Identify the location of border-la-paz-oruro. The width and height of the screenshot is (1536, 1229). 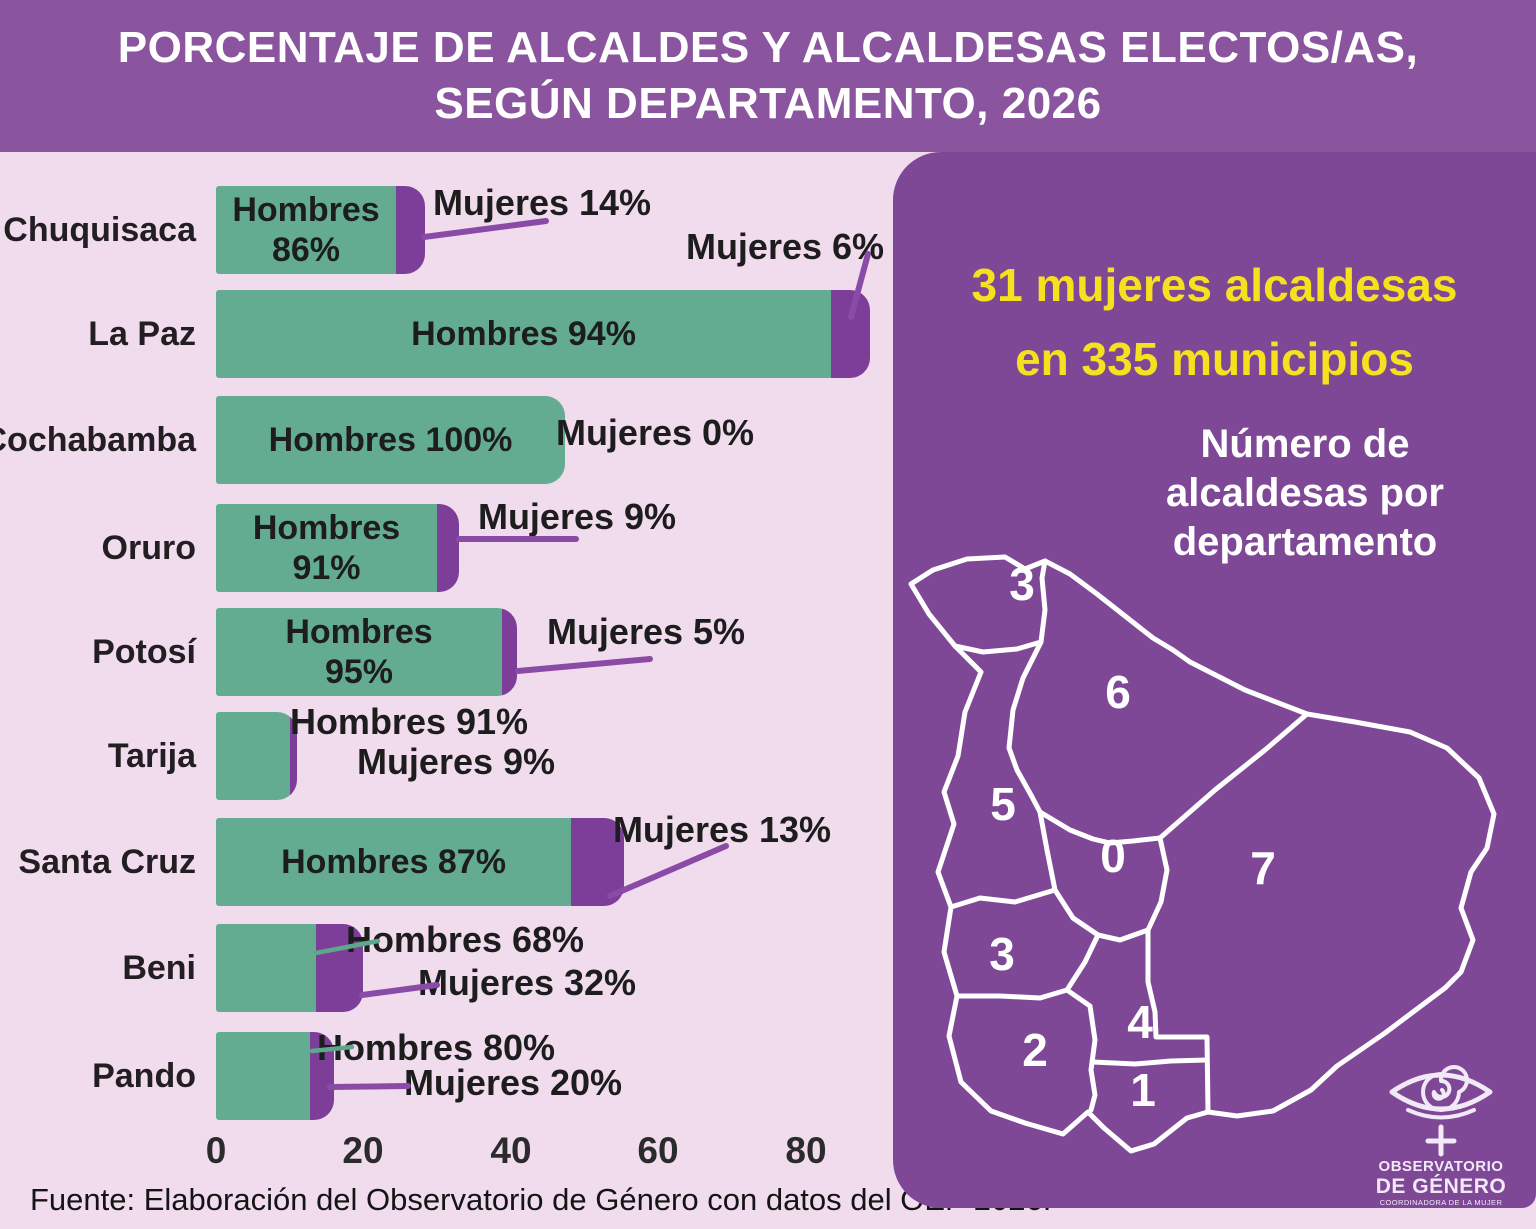
(1003, 898).